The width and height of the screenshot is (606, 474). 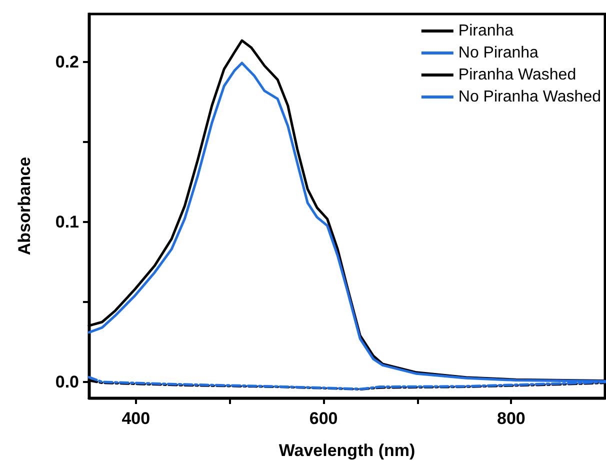 What do you see at coordinates (67, 382) in the screenshot?
I see `y-tick-label: 0.0` at bounding box center [67, 382].